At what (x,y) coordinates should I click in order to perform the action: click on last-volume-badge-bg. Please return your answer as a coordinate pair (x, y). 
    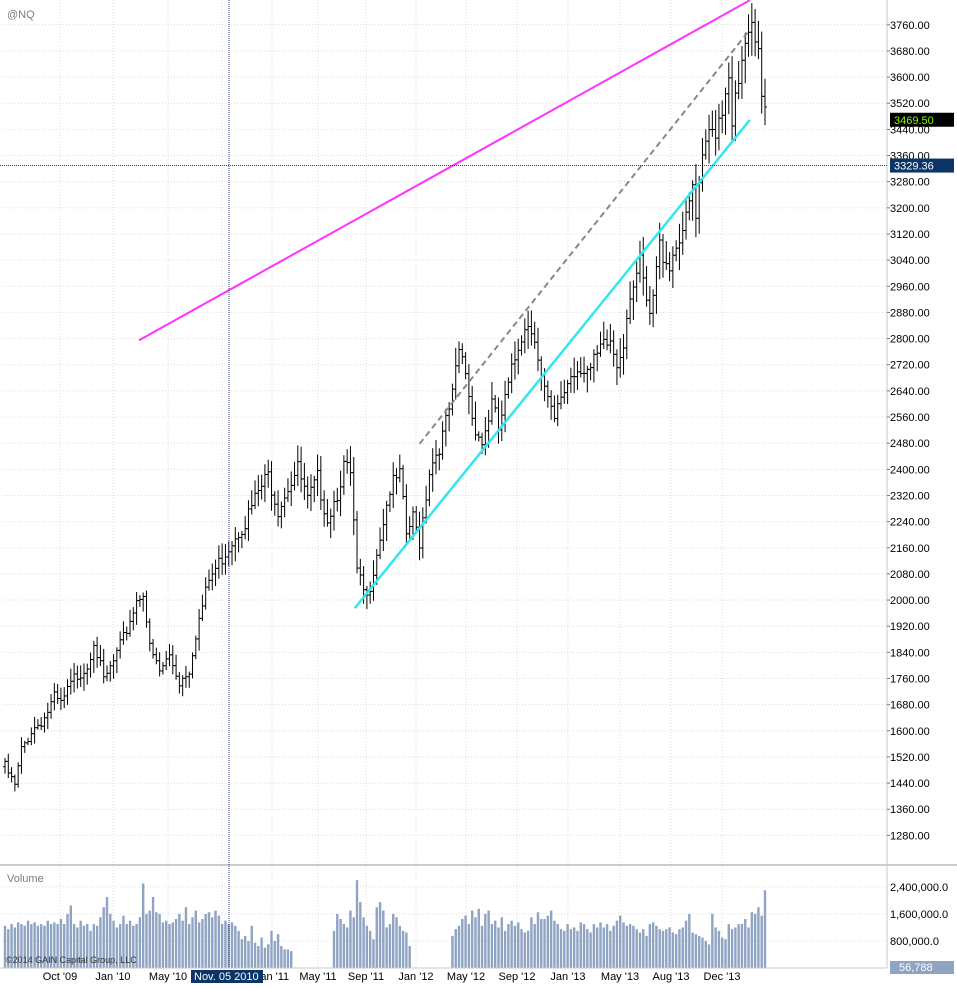
    Looking at the image, I should click on (922, 967).